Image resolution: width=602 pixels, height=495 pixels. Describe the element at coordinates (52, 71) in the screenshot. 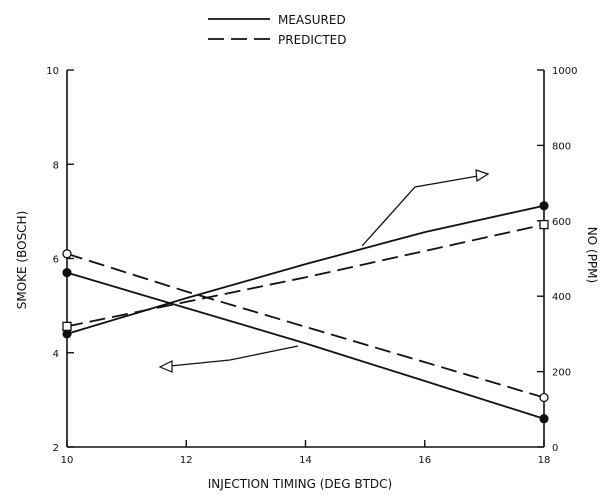

I see `left-y-tick-label: 10` at that location.